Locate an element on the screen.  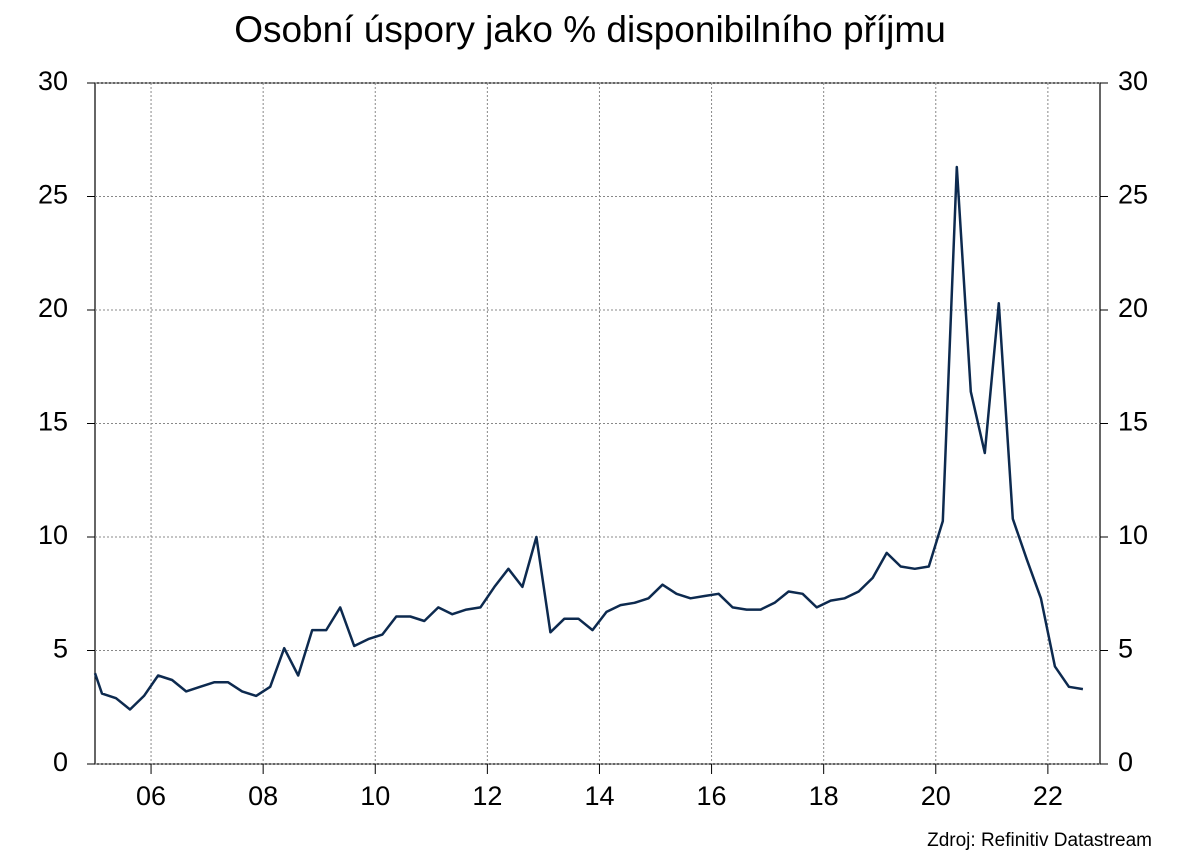
x-tick-label: 16 is located at coordinates (712, 796).